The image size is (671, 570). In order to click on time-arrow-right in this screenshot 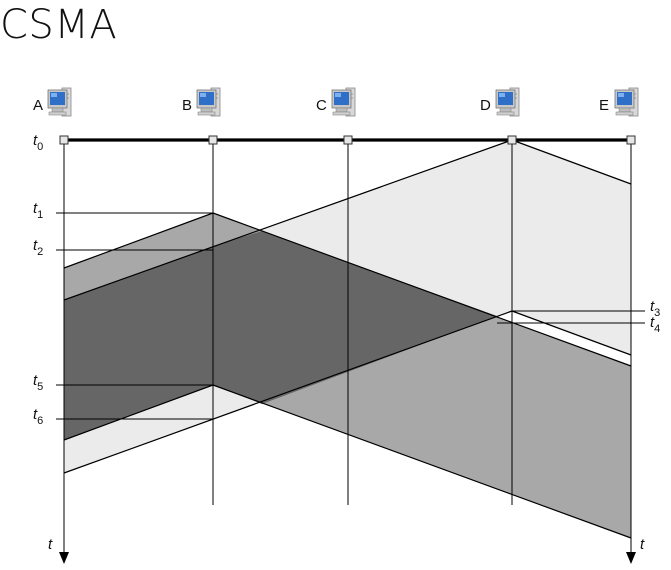, I will do `click(631, 558)`.